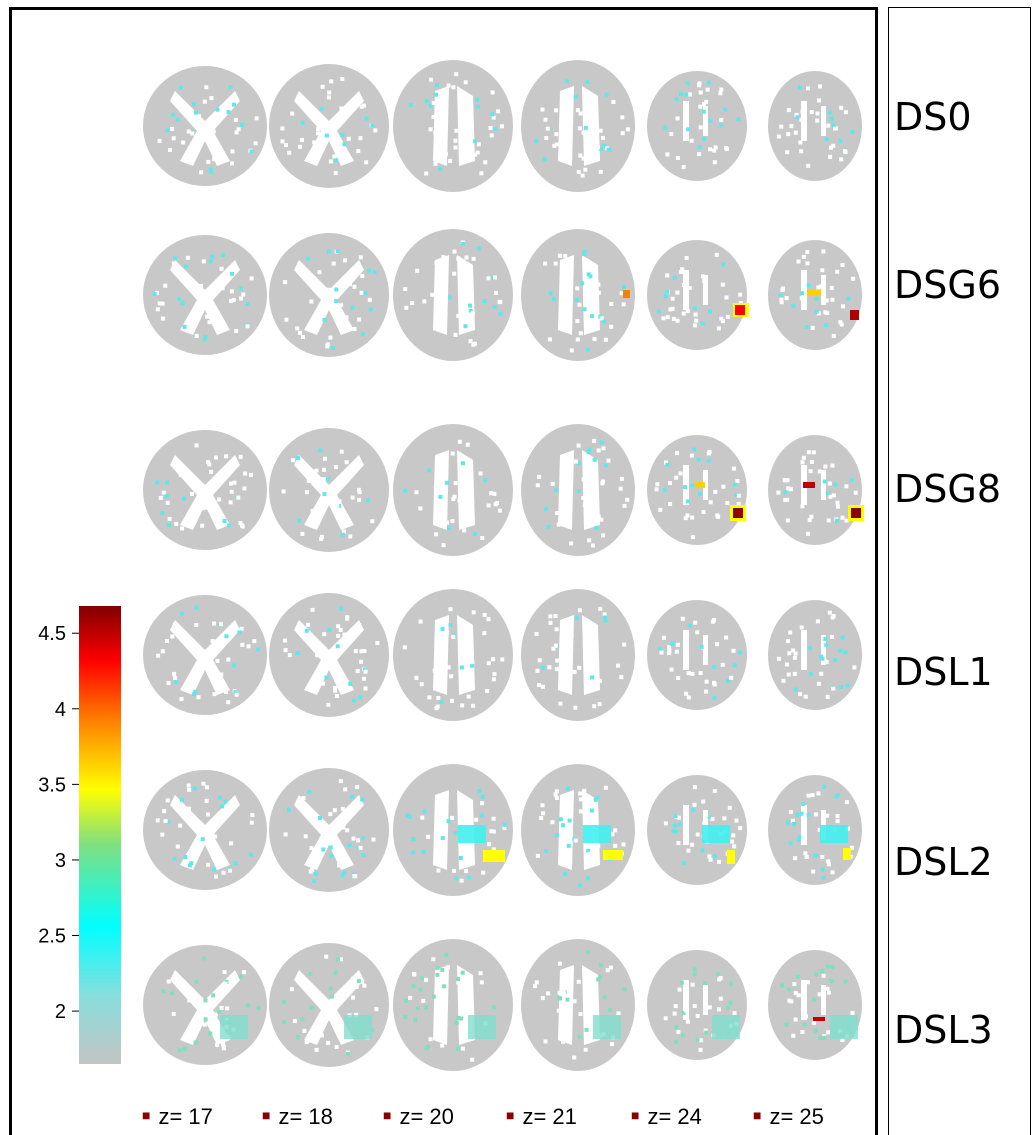  I want to click on z-label-25: ■ z= 25, so click(788, 1116).